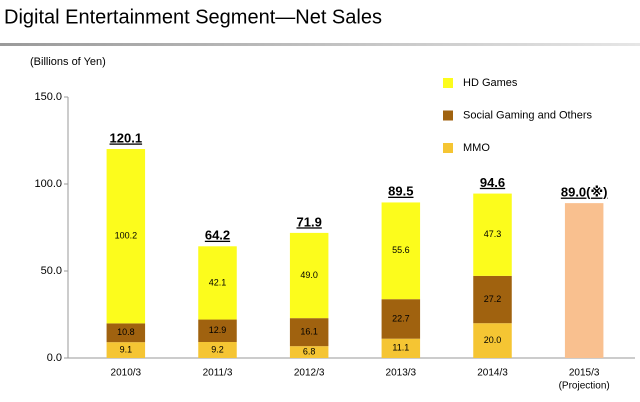 This screenshot has width=640, height=402. Describe the element at coordinates (401, 373) in the screenshot. I see `x-tick-label: 2013/3` at that location.